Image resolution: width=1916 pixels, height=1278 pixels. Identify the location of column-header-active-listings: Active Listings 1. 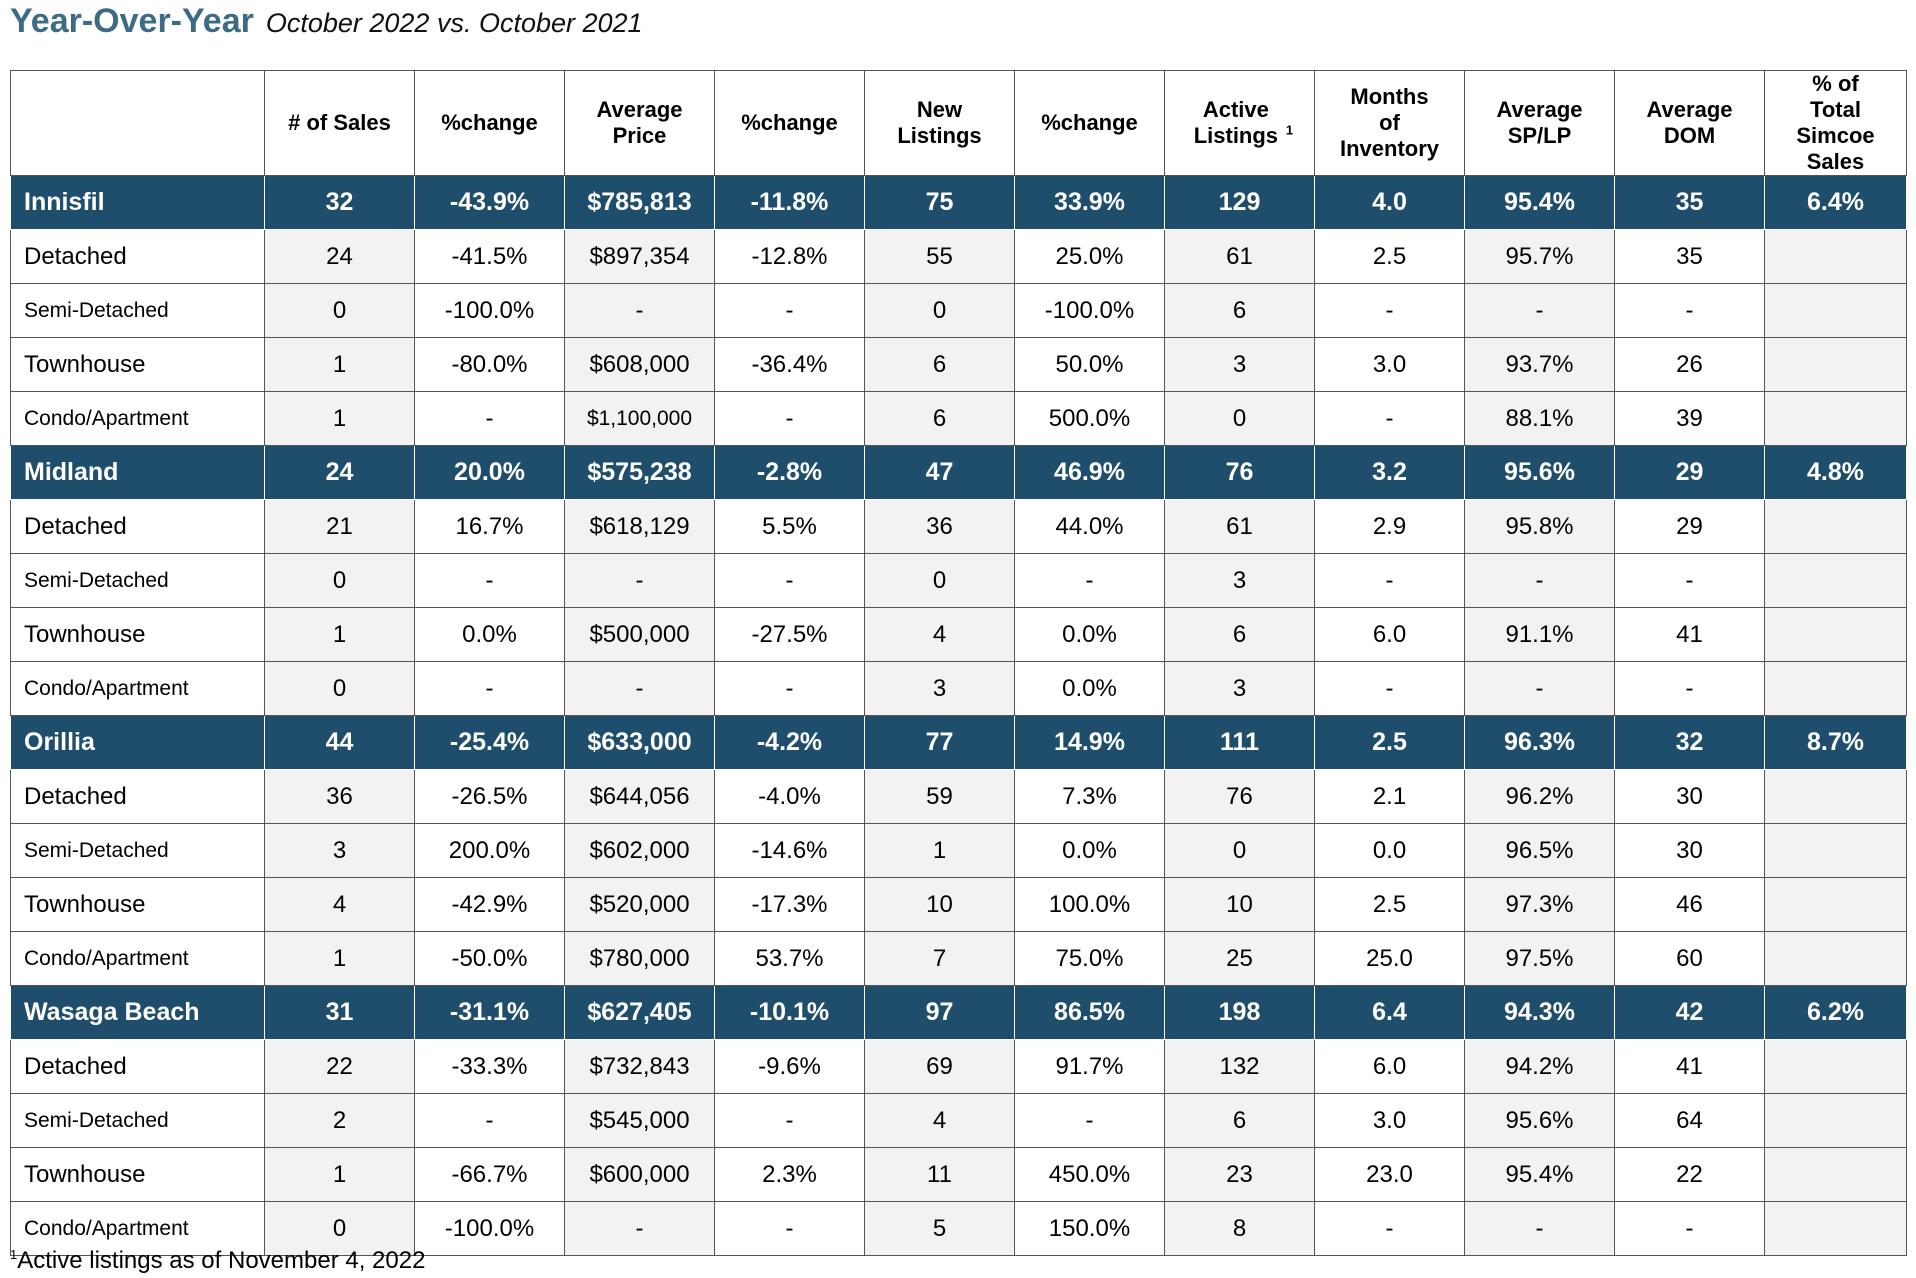
(1239, 123).